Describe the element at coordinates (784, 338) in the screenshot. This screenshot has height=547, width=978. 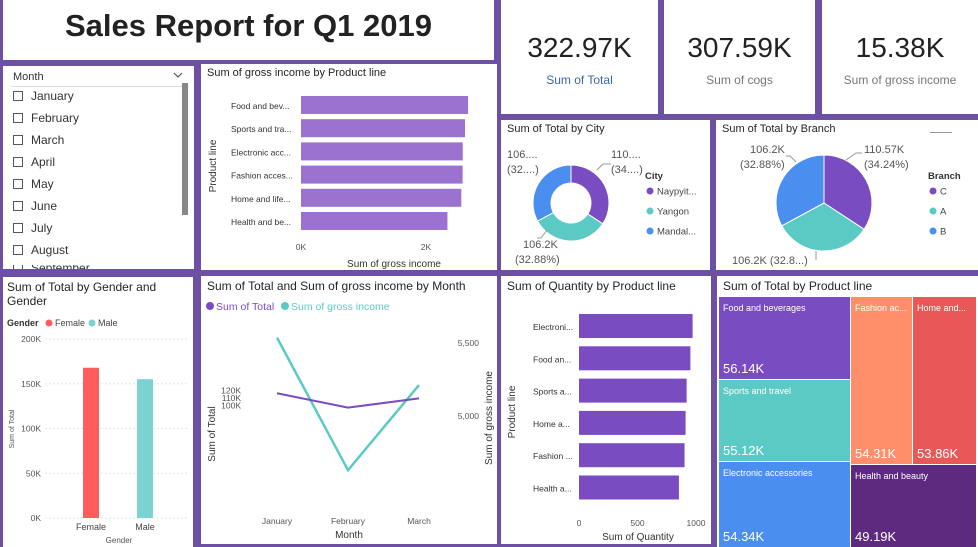
I see `treemap-cell: Food and beverages 56.14K` at that location.